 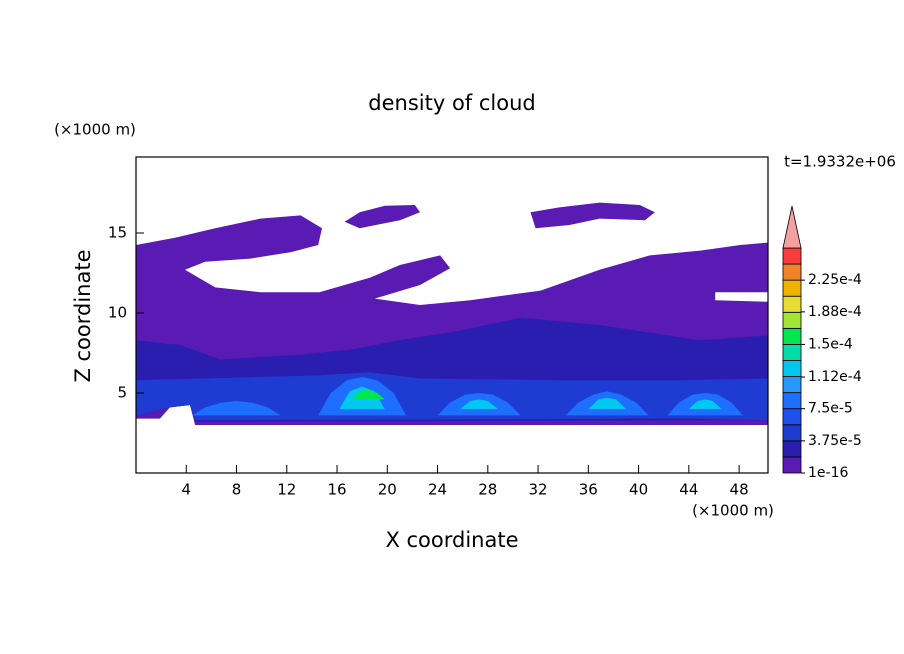 I want to click on x-tick-label: 28, so click(x=487, y=490).